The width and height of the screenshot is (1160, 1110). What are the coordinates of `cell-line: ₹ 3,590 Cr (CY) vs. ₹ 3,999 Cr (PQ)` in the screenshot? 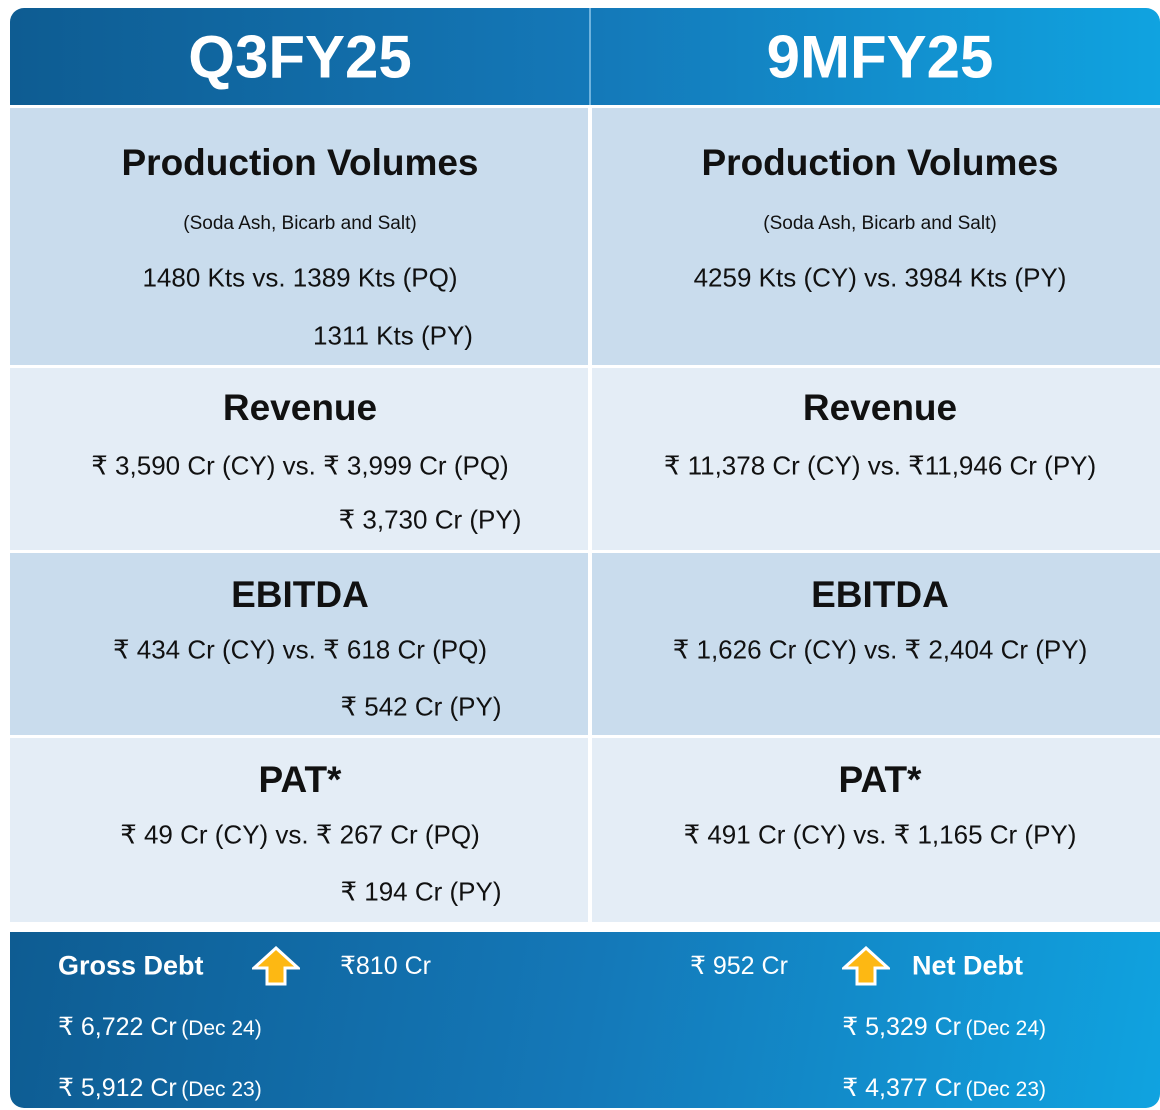 It's located at (300, 465).